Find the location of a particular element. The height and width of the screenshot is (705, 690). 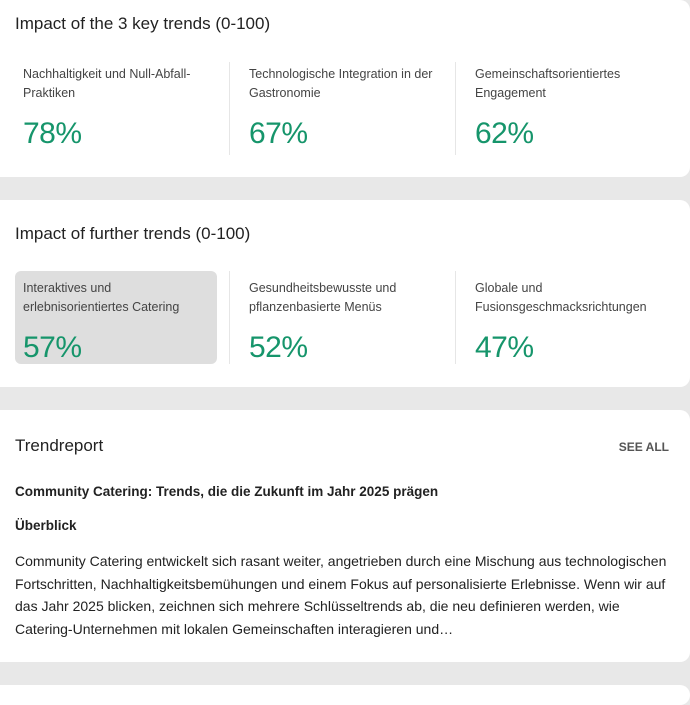

trend-label: Globale und Fusionsgeschmacksrichtungen is located at coordinates (561, 297).